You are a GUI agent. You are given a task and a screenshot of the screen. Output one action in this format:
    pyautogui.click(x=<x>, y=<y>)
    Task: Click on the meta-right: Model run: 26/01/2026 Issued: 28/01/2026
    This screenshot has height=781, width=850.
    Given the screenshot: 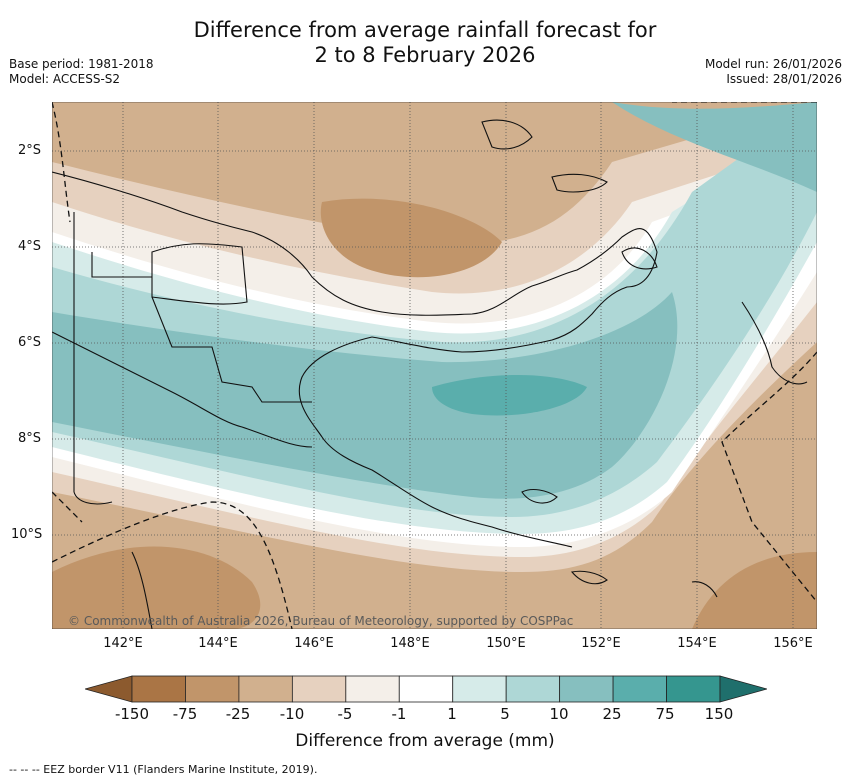 What is the action you would take?
    pyautogui.click(x=773, y=72)
    